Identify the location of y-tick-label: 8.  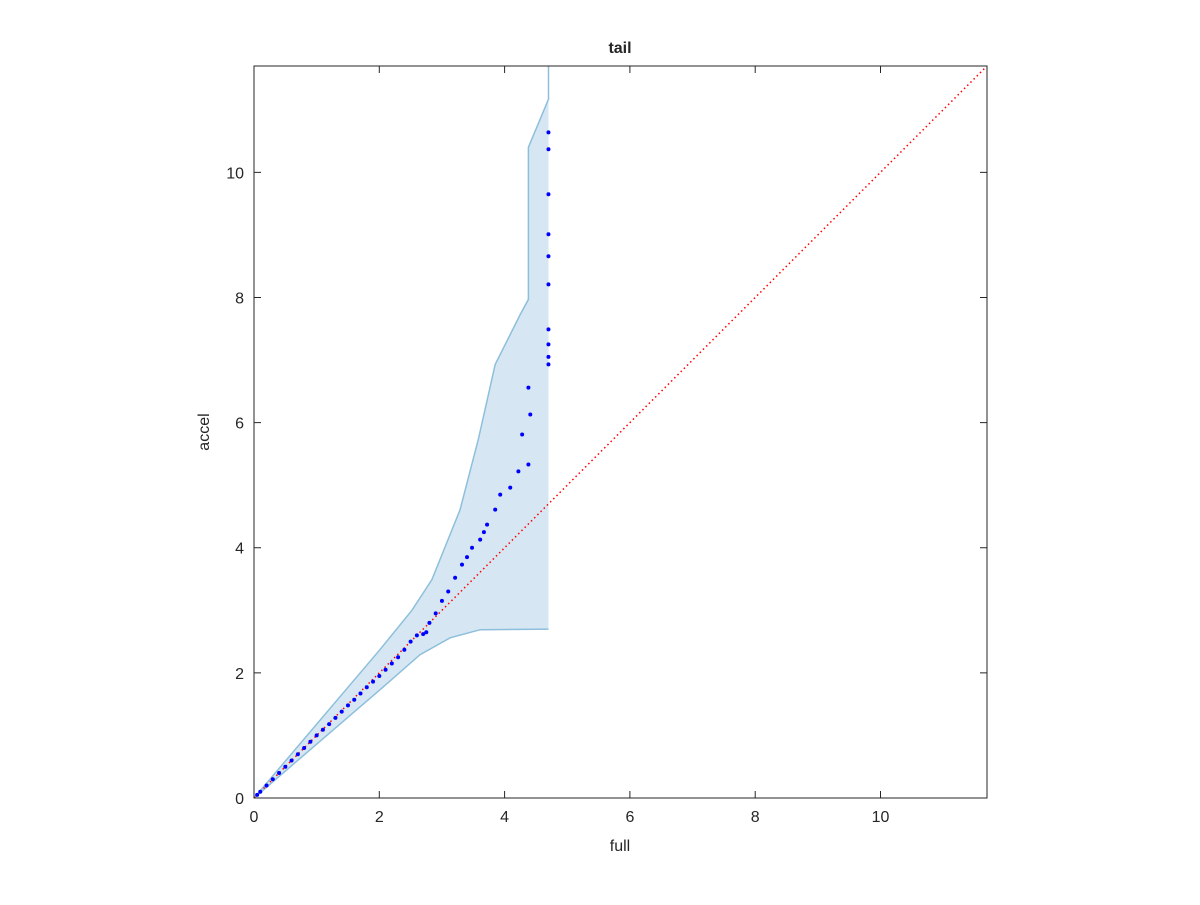
(239, 298).